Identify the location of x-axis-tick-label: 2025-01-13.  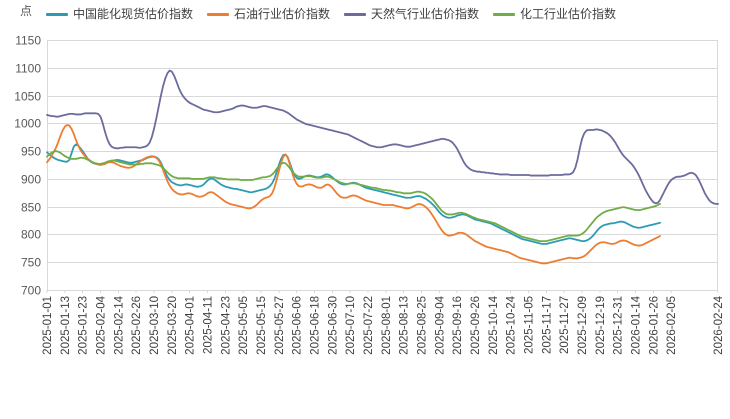
(66, 325).